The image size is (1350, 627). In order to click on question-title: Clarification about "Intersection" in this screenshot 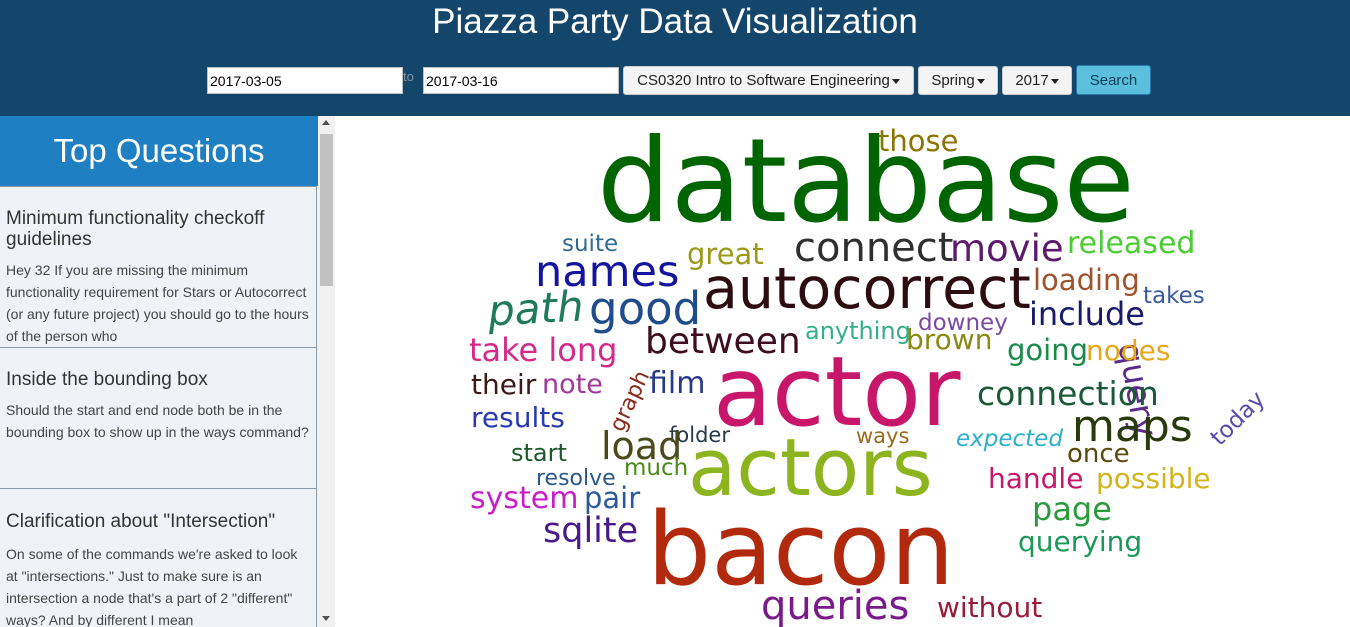, I will do `click(141, 521)`.